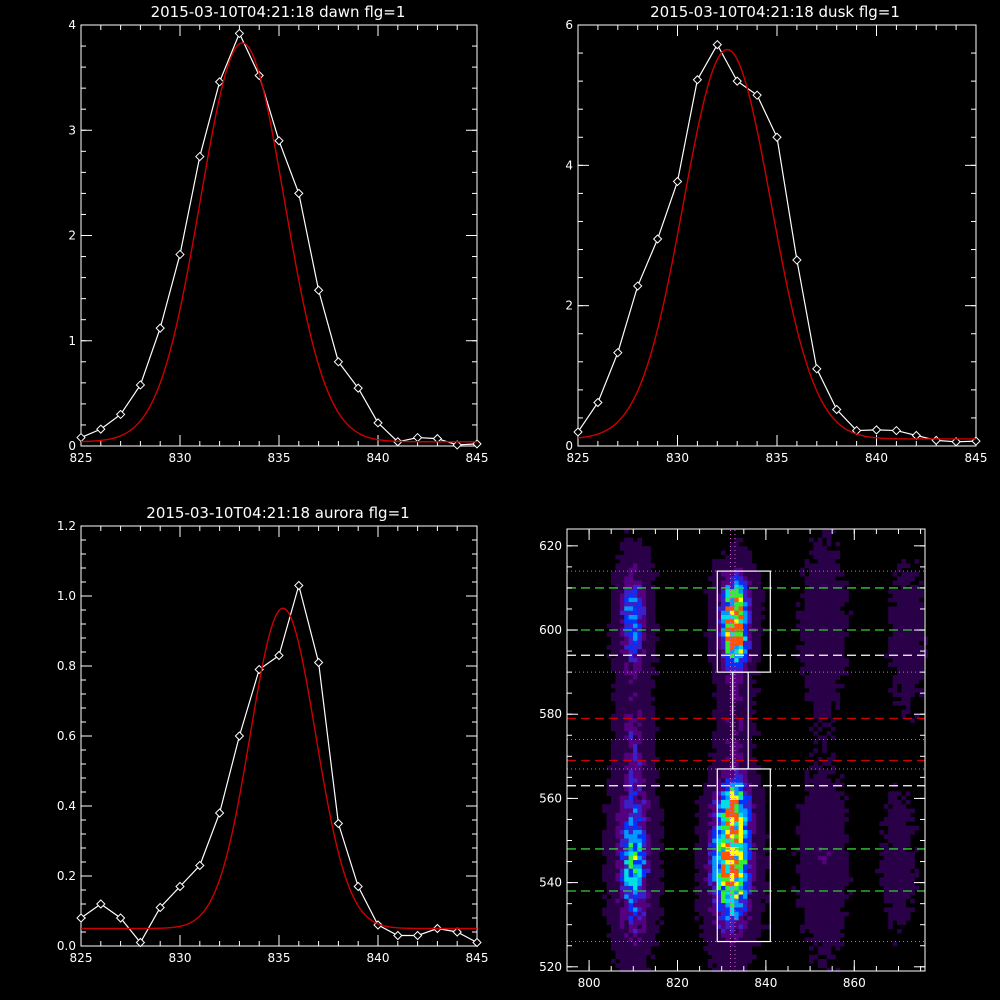  Describe the element at coordinates (550, 798) in the screenshot. I see `y-tick-label: 560` at that location.